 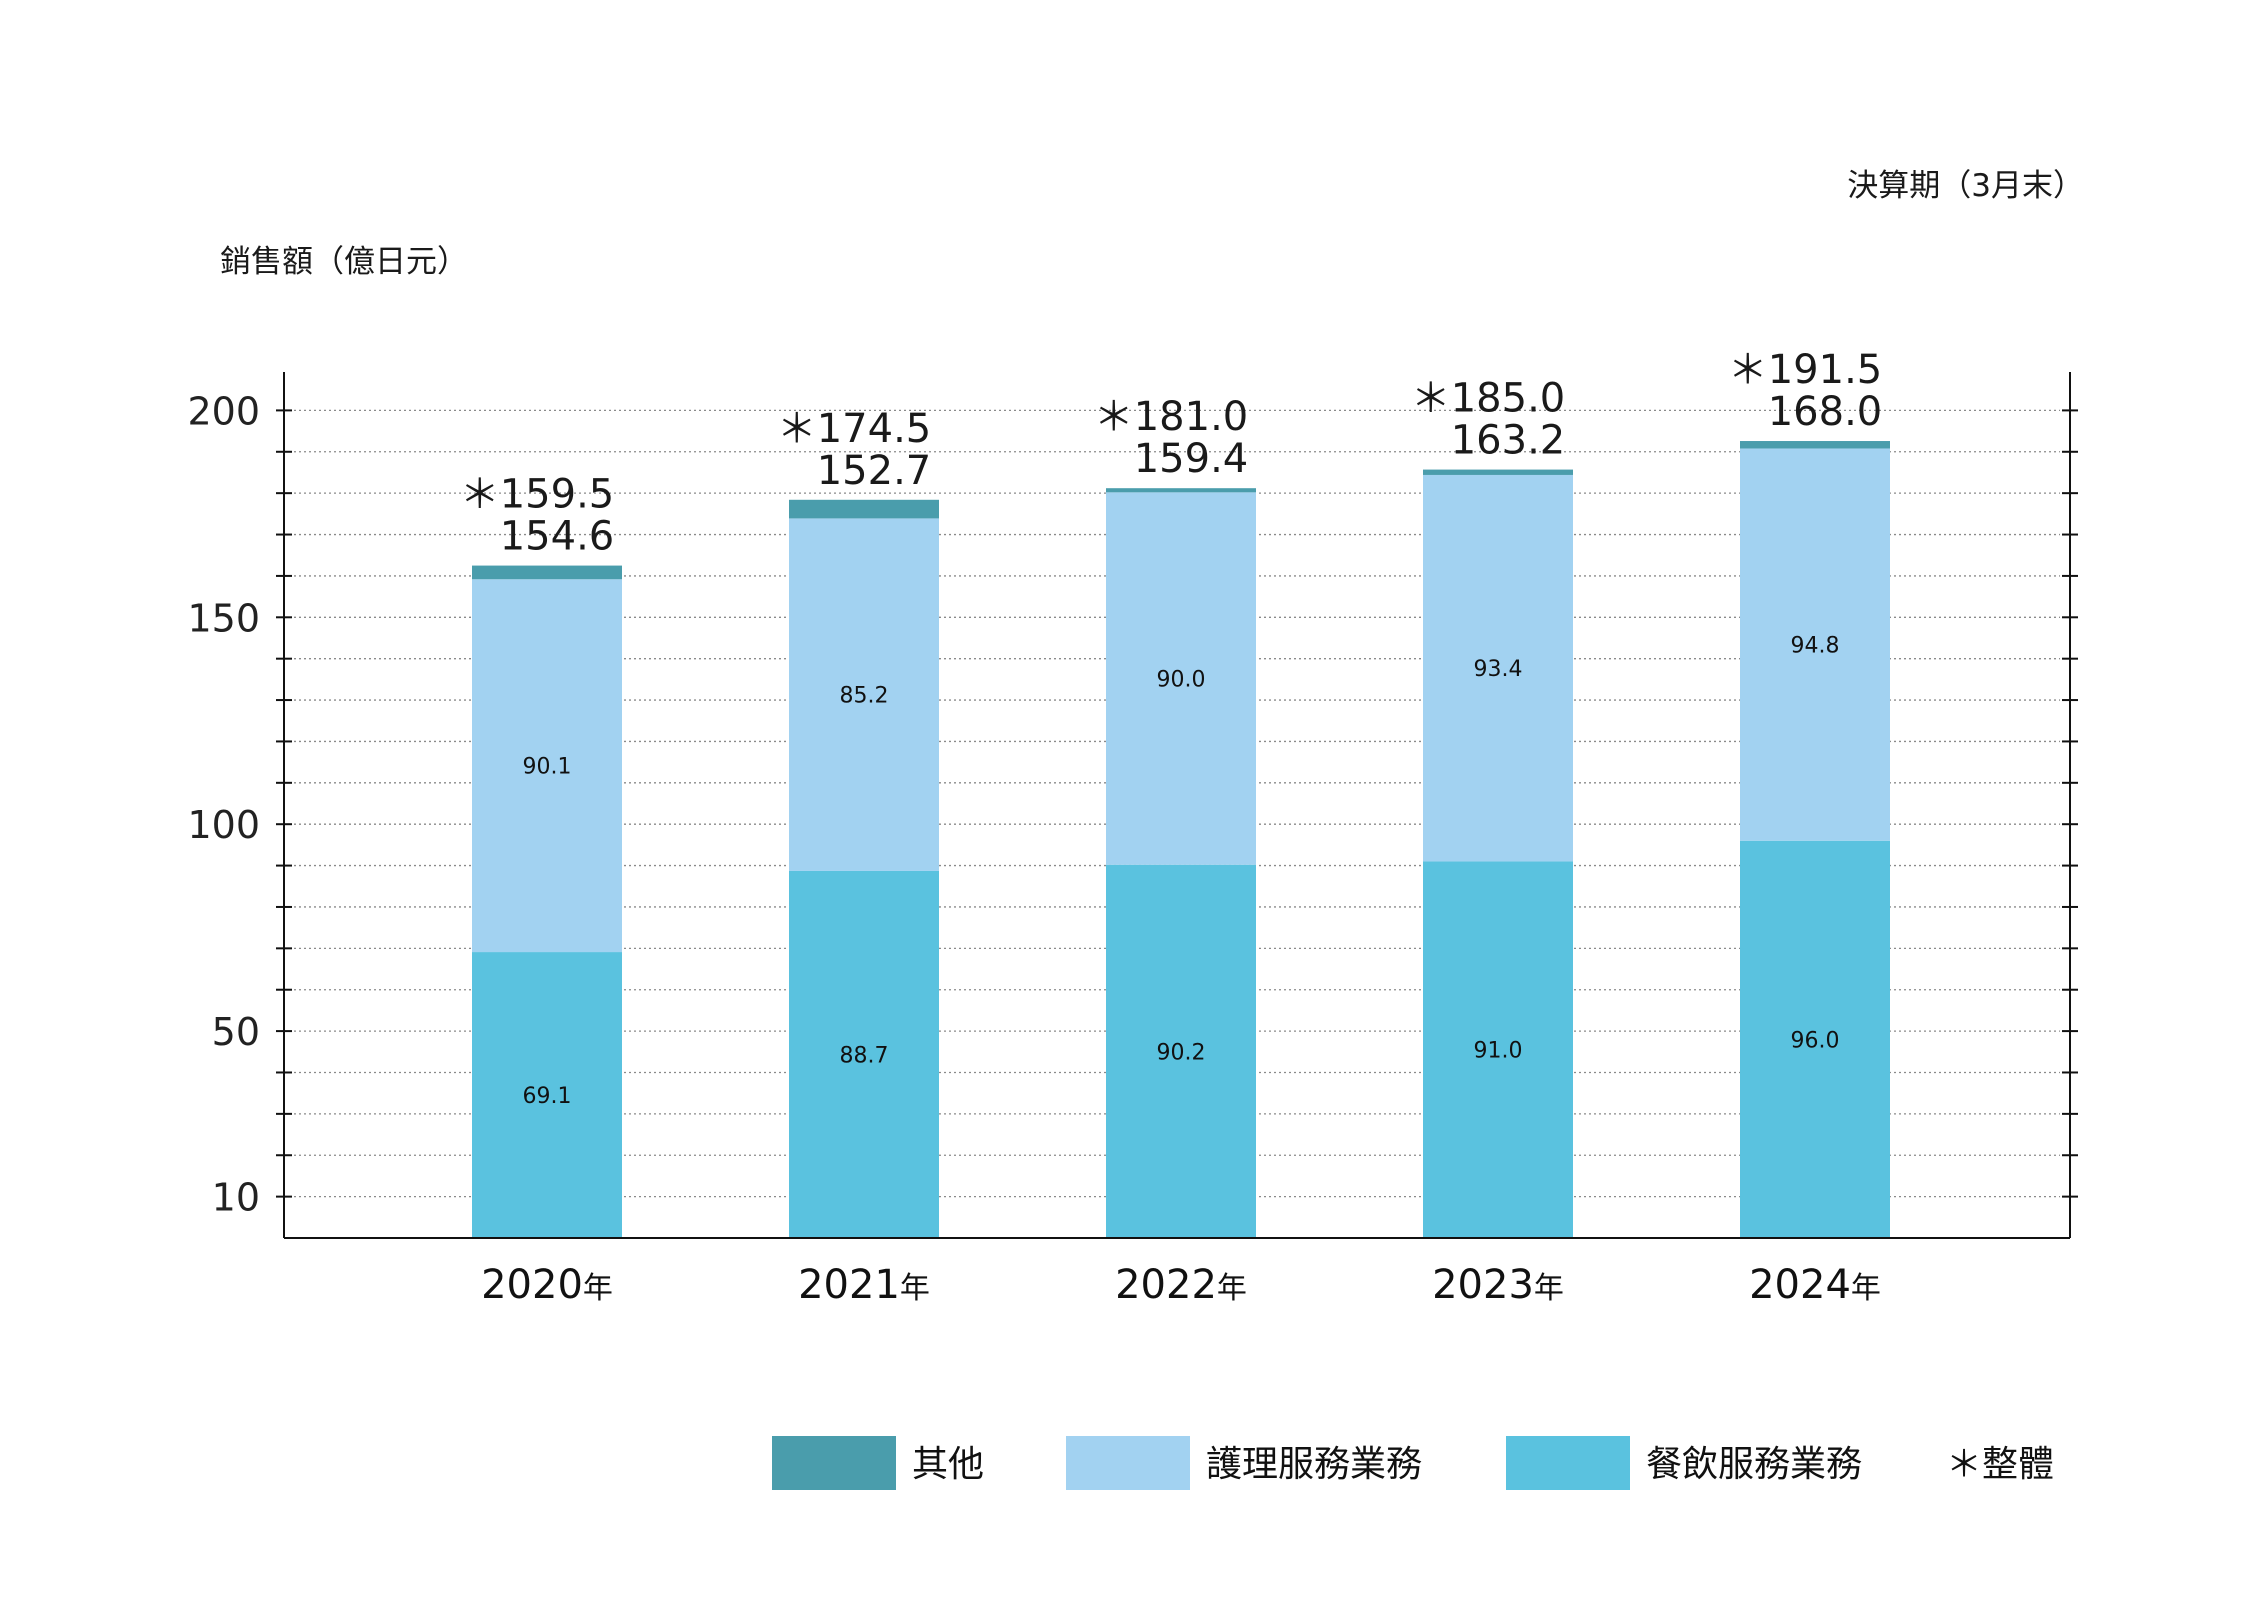 I want to click on x-tick-year: 2020, so click(x=532, y=1285).